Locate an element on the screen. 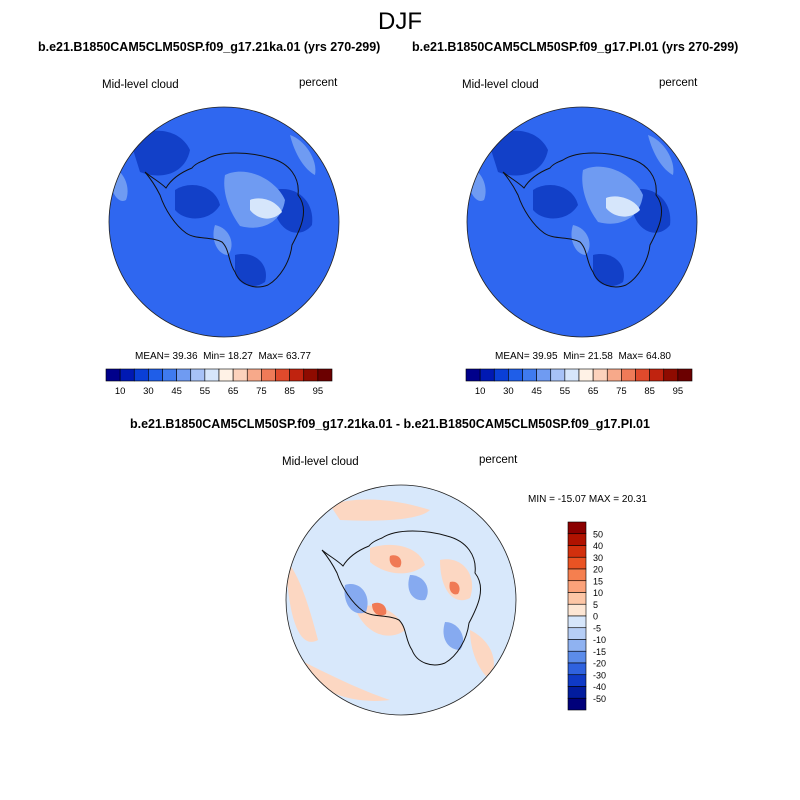 The height and width of the screenshot is (800, 800). panel3-colorbar-tick-label: 40 is located at coordinates (598, 546).